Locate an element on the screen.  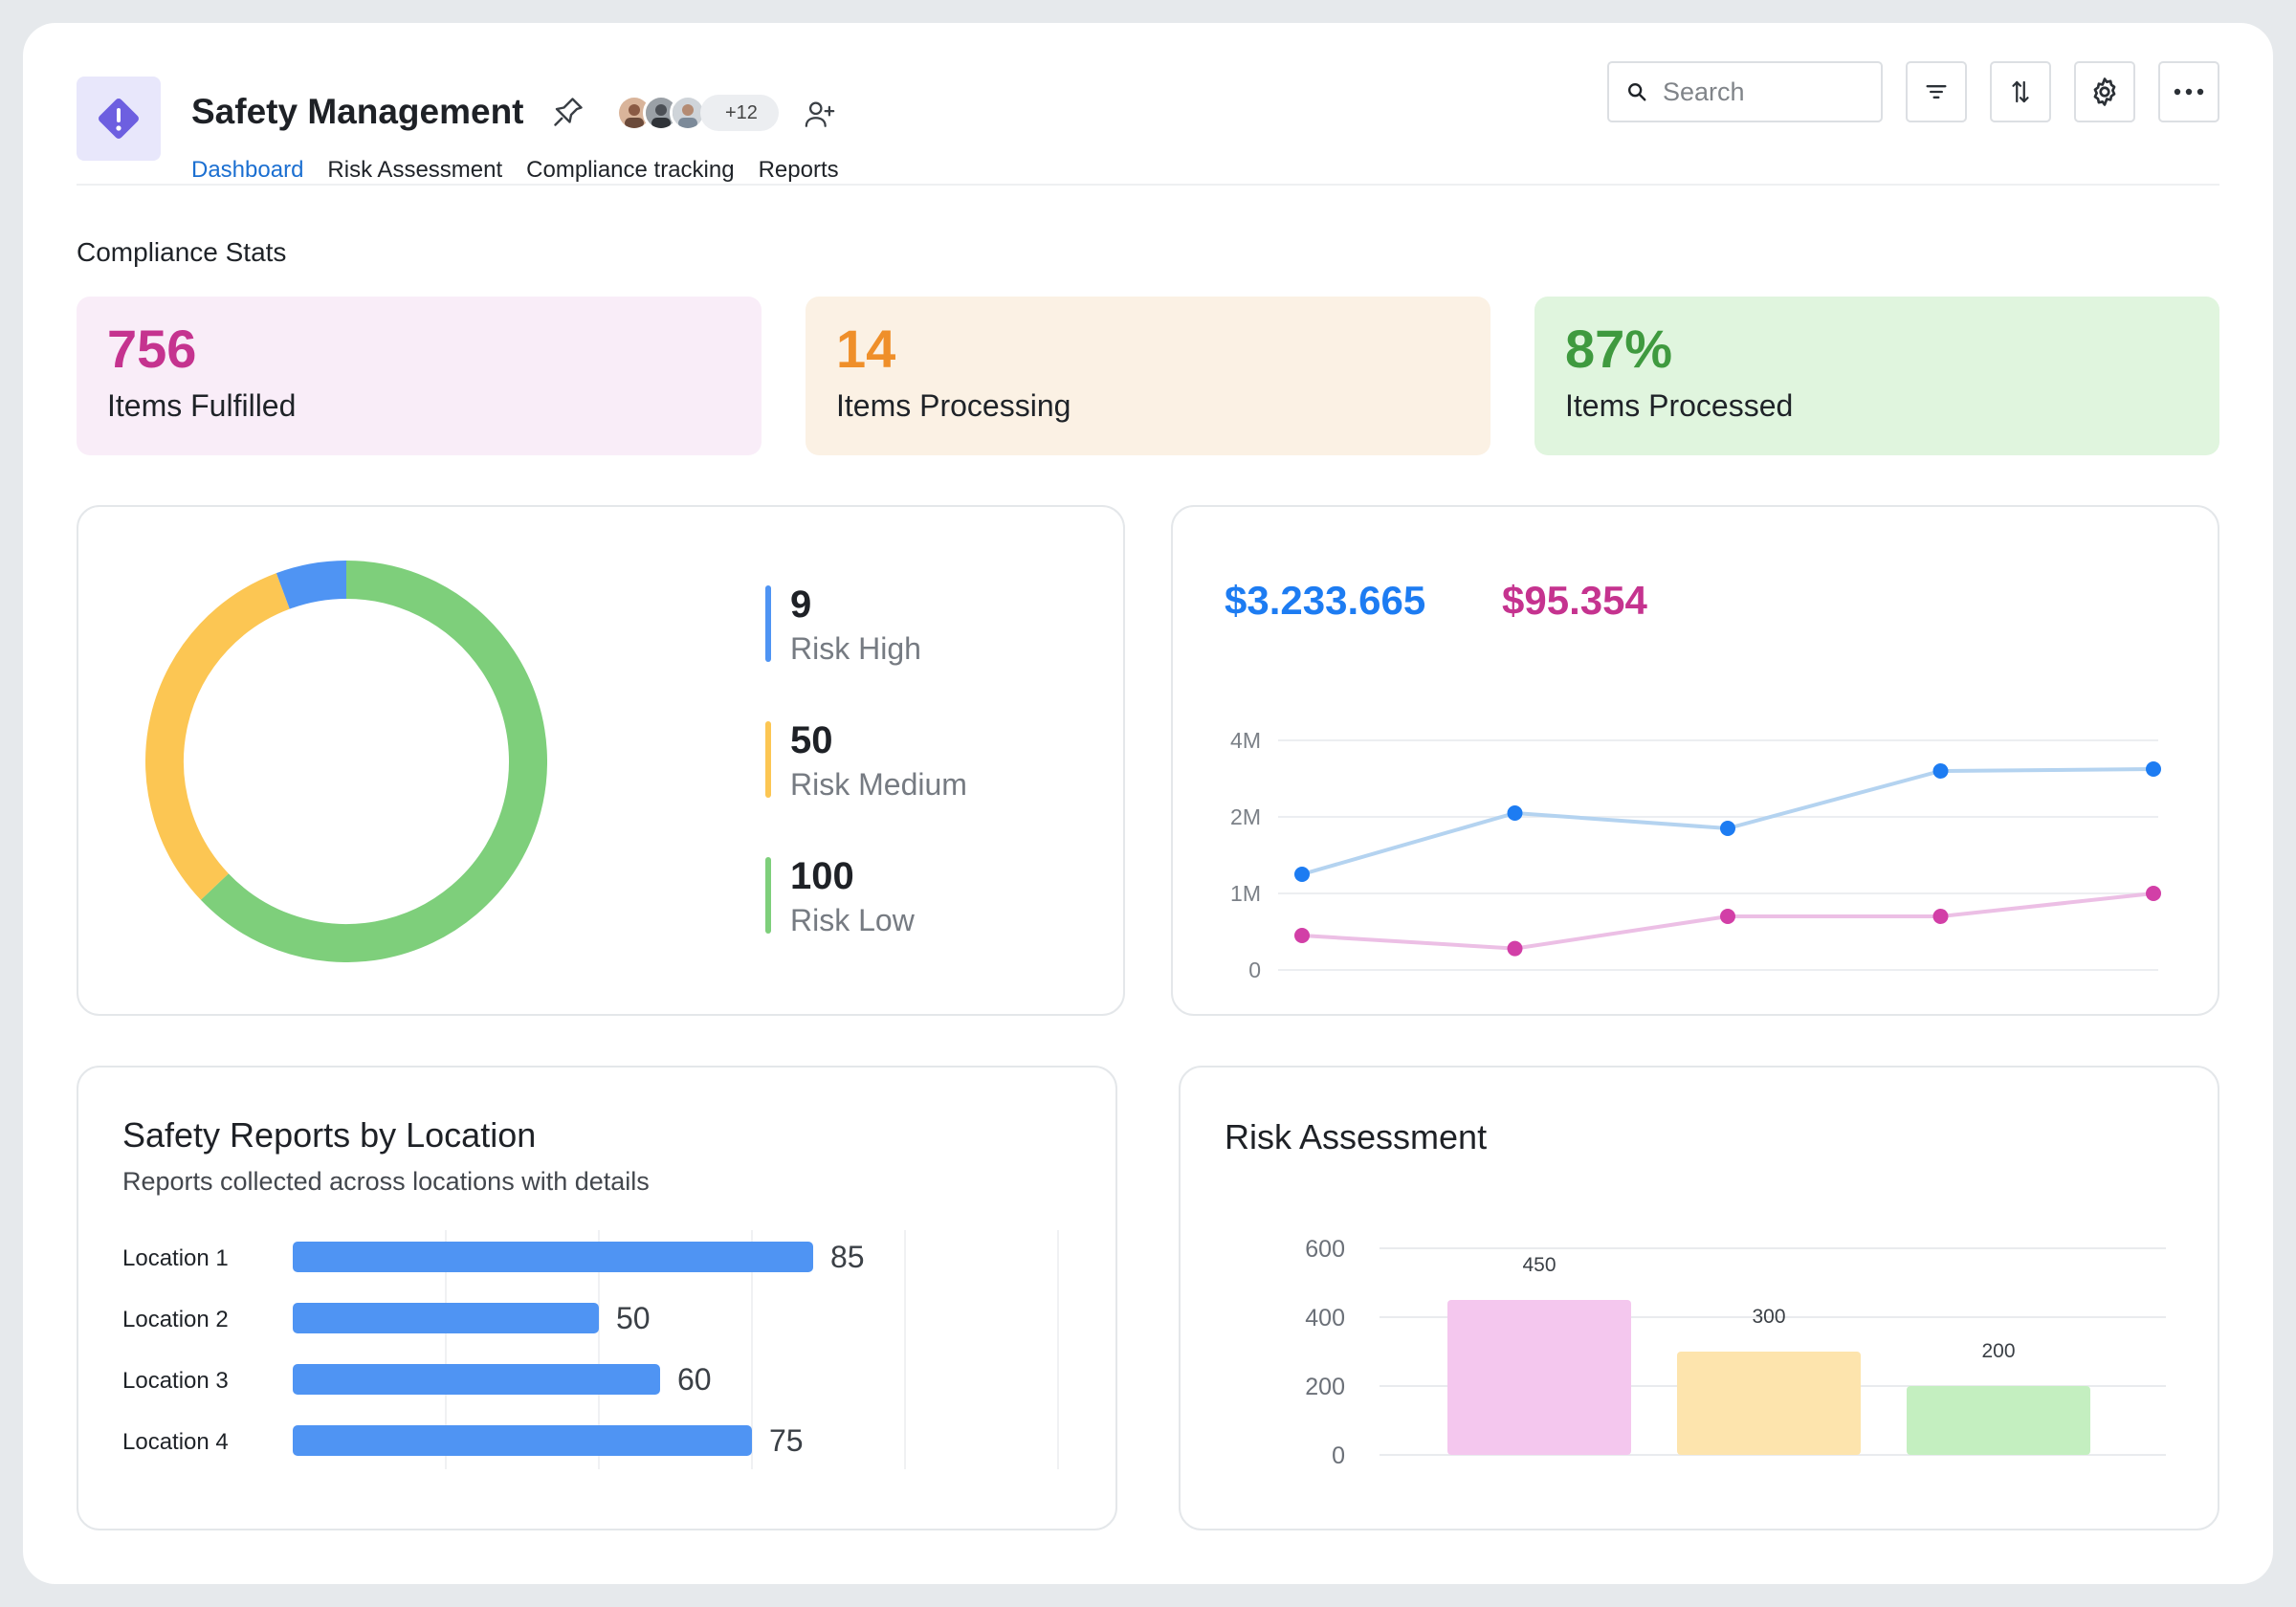
sort-icon is located at coordinates (2021, 91).